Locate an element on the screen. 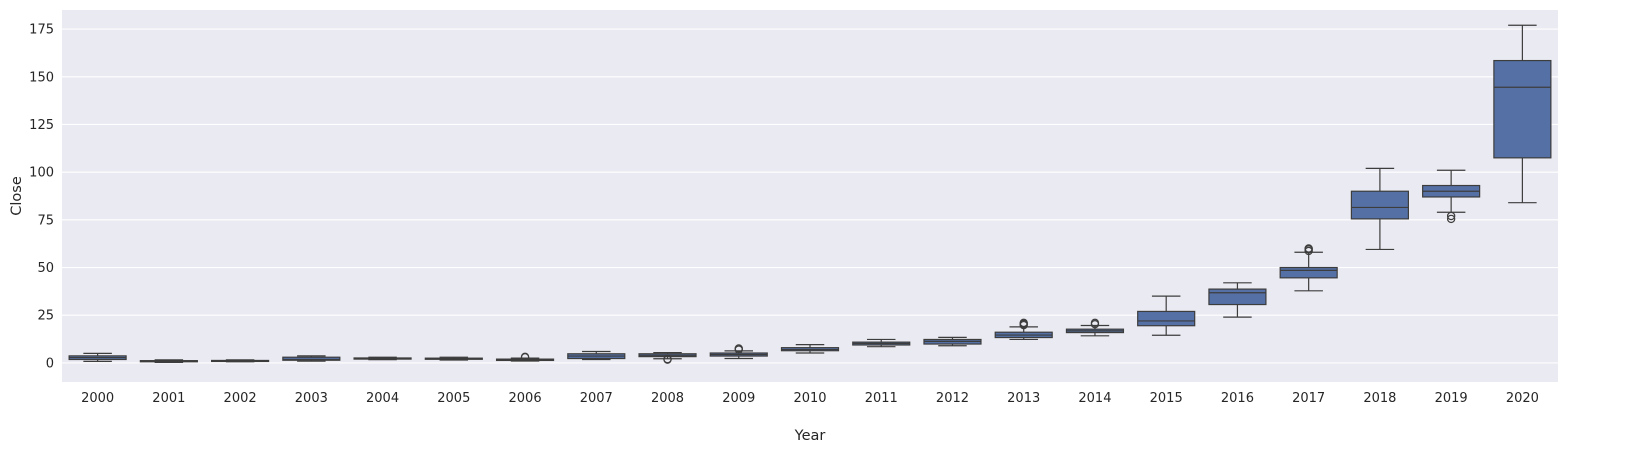 Image resolution: width=1629 pixels, height=452 pixels. x-tick-label: 2003 is located at coordinates (311, 398).